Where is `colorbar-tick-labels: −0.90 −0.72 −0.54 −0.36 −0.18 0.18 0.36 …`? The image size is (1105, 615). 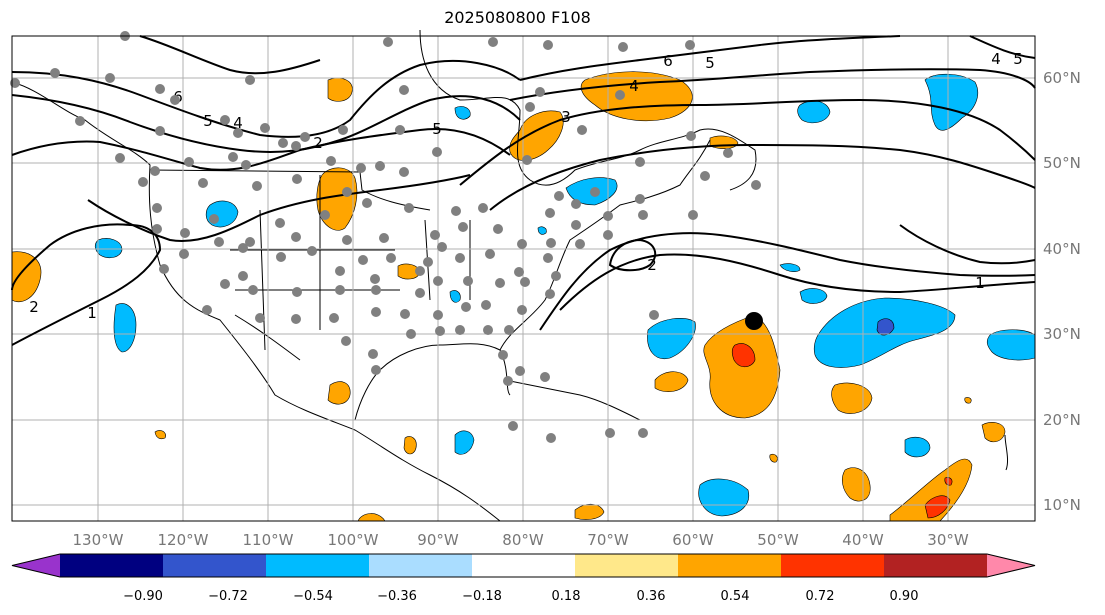
colorbar-tick-labels: −0.90 −0.72 −0.54 −0.36 −0.18 0.18 0.36 … is located at coordinates (520, 596).